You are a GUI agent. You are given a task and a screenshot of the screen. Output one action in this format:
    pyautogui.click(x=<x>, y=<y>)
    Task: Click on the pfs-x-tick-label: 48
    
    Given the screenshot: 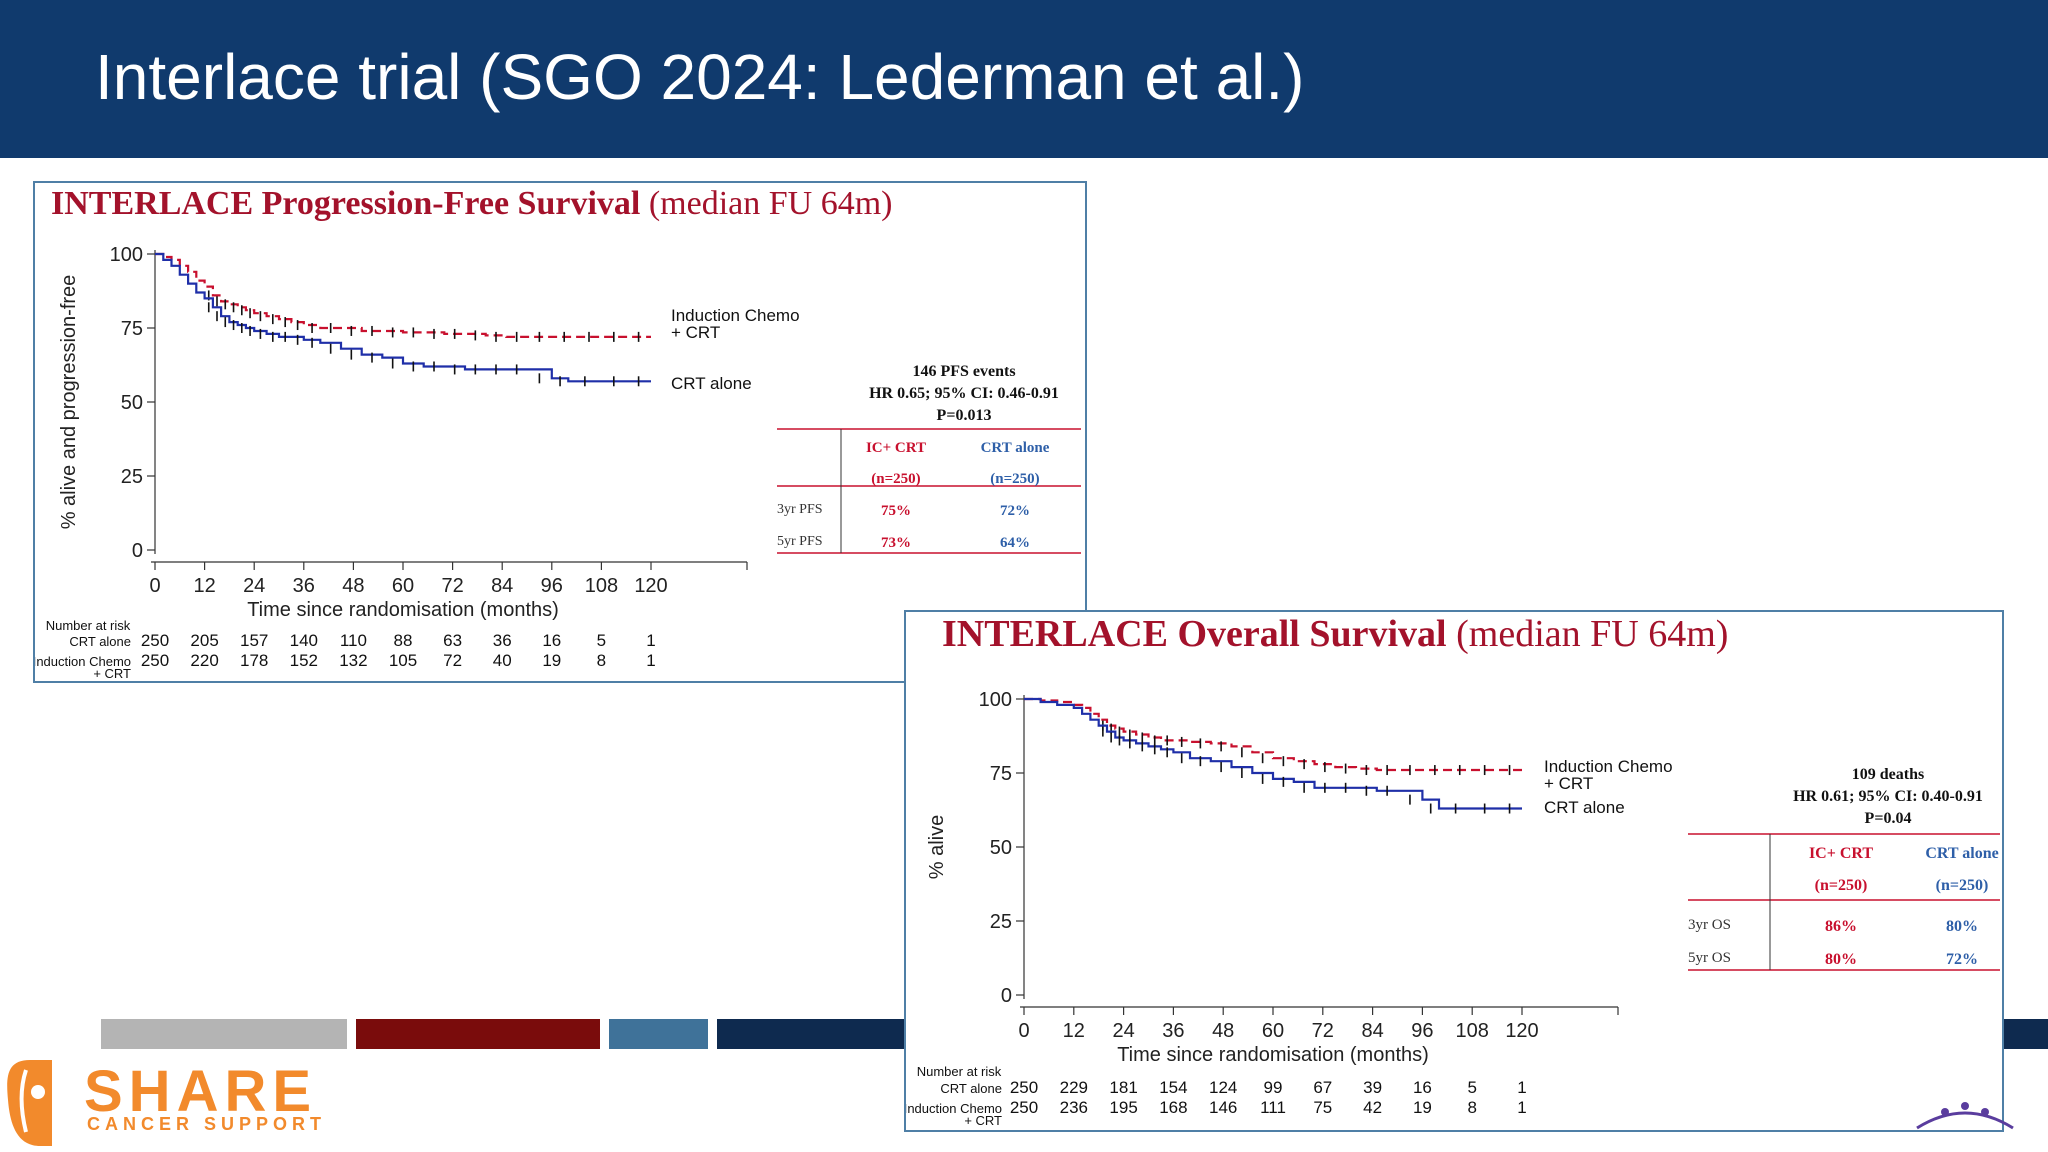 What is the action you would take?
    pyautogui.click(x=353, y=586)
    